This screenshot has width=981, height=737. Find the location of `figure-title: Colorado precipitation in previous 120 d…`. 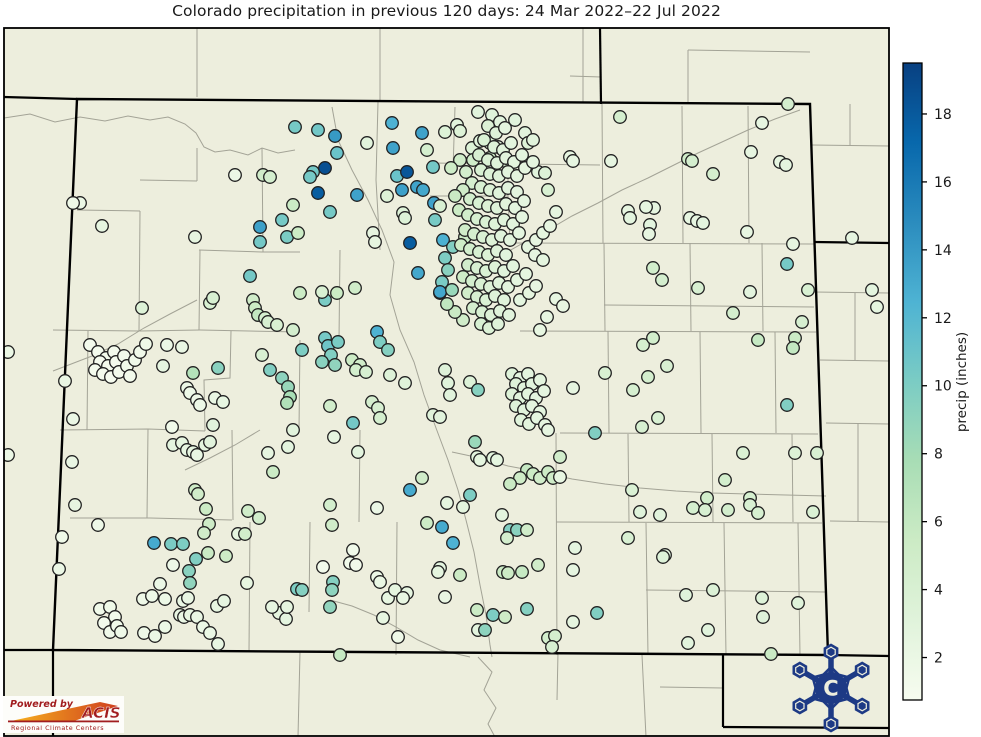

figure-title: Colorado precipitation in previous 120 d… is located at coordinates (446, 11).